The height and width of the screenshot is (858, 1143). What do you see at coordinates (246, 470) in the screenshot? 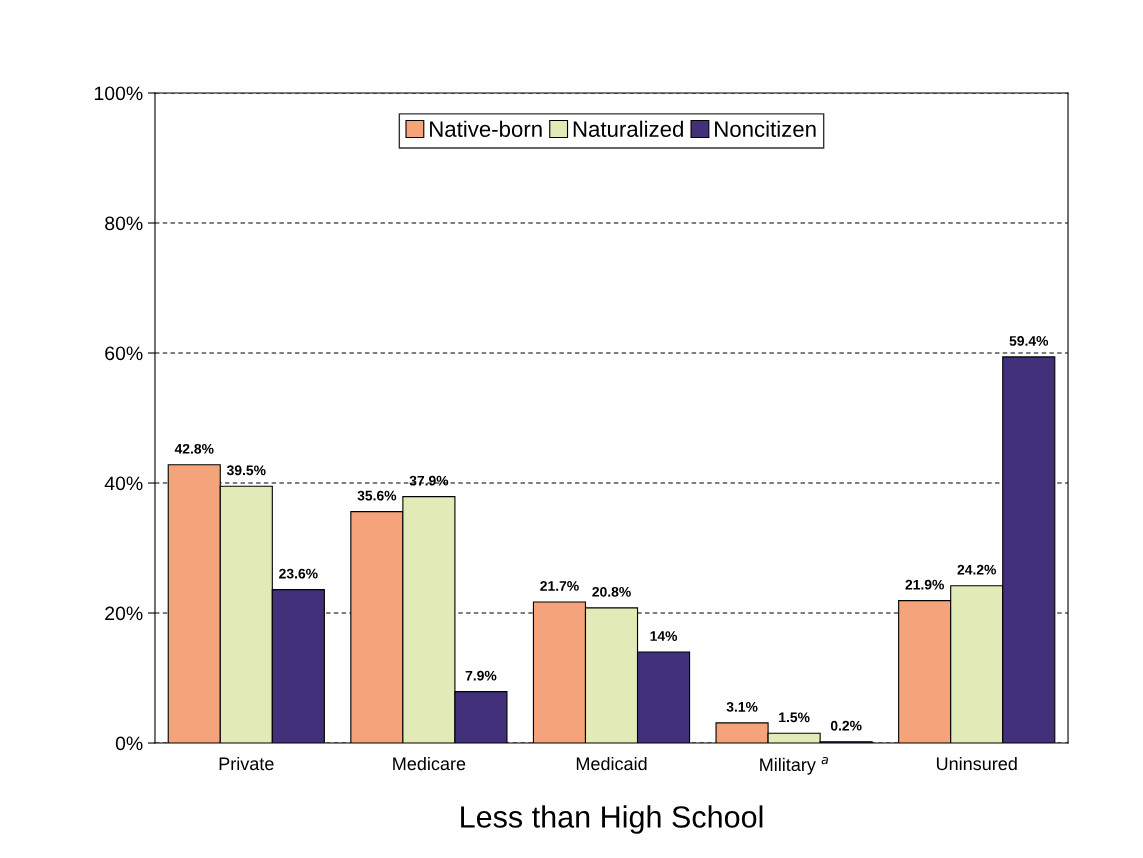
I see `data-label: 39.5%` at bounding box center [246, 470].